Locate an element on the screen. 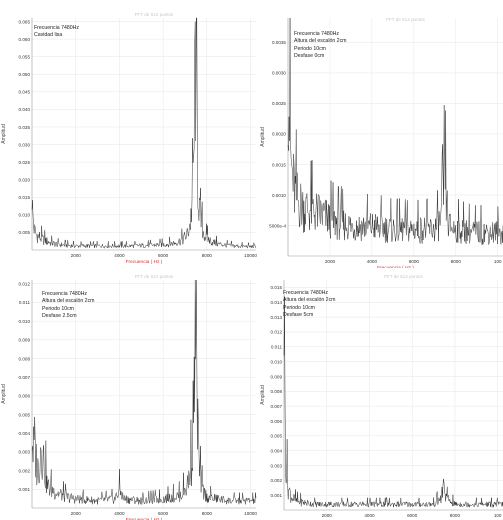 The image size is (503, 520). y-tick-label: 0.0020 is located at coordinates (279, 134).